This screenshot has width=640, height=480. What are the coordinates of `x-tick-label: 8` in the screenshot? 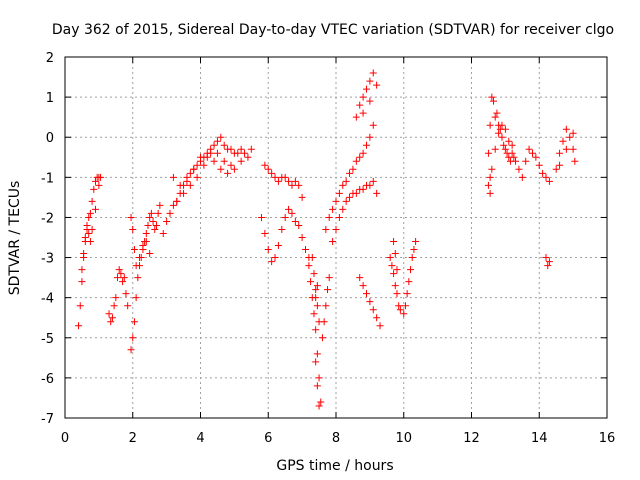 It's located at (336, 438).